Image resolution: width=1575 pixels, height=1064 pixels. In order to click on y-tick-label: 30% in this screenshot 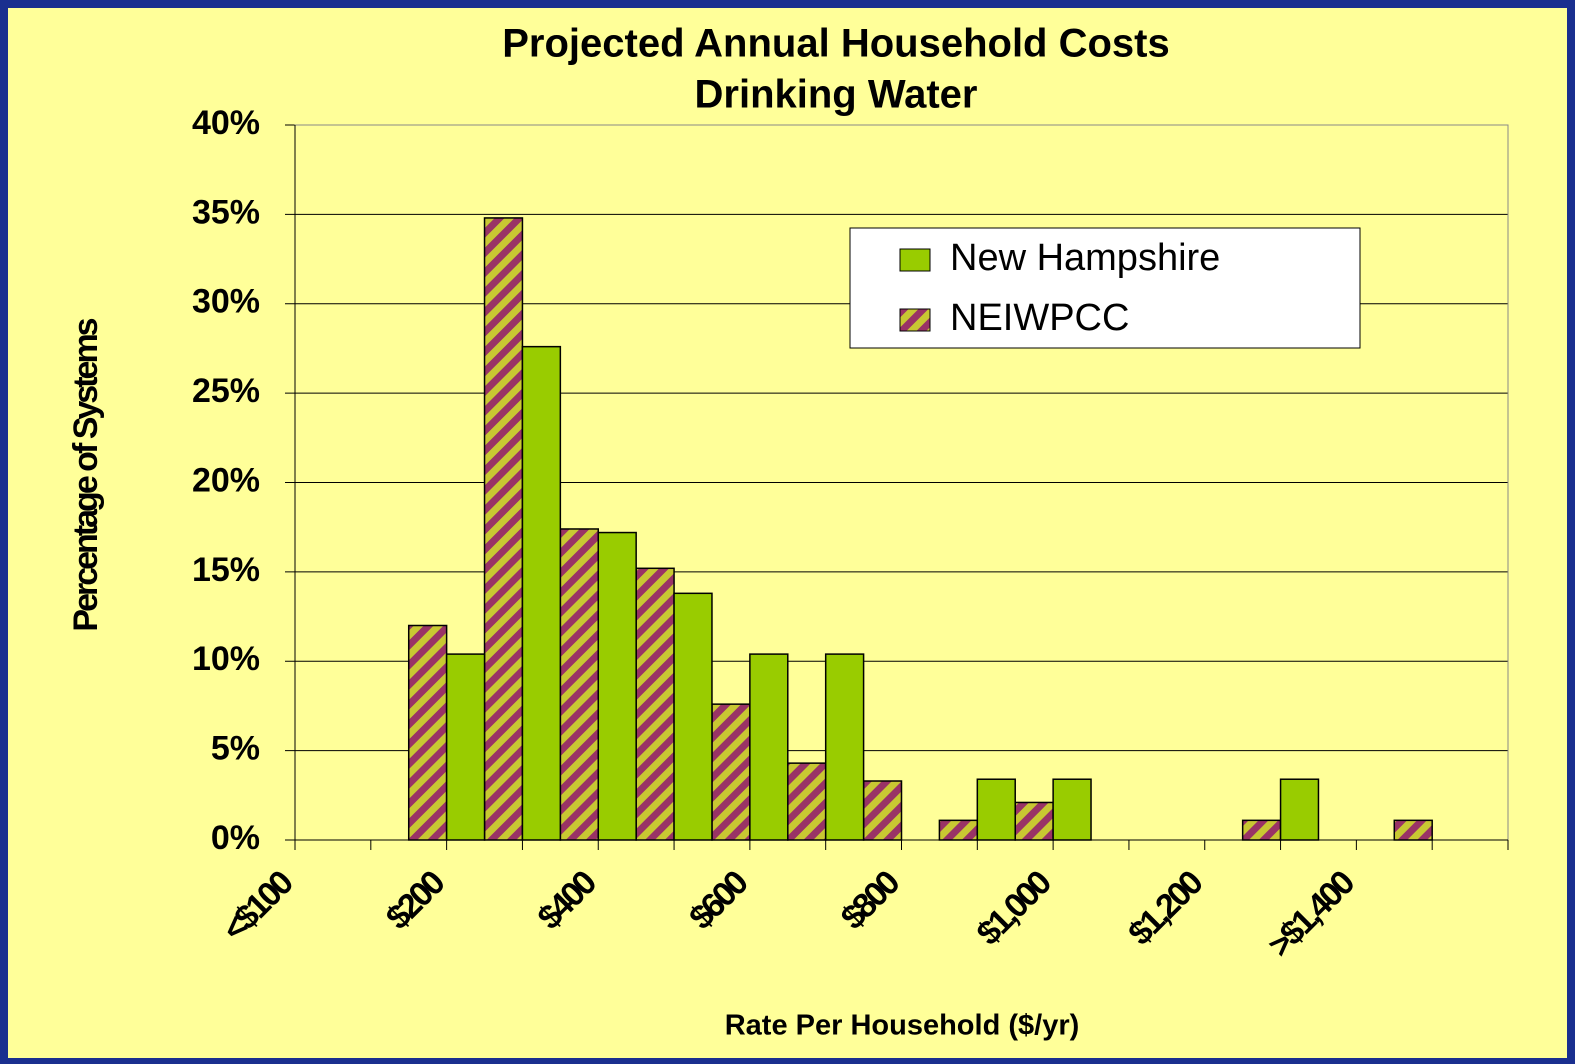, I will do `click(226, 302)`.